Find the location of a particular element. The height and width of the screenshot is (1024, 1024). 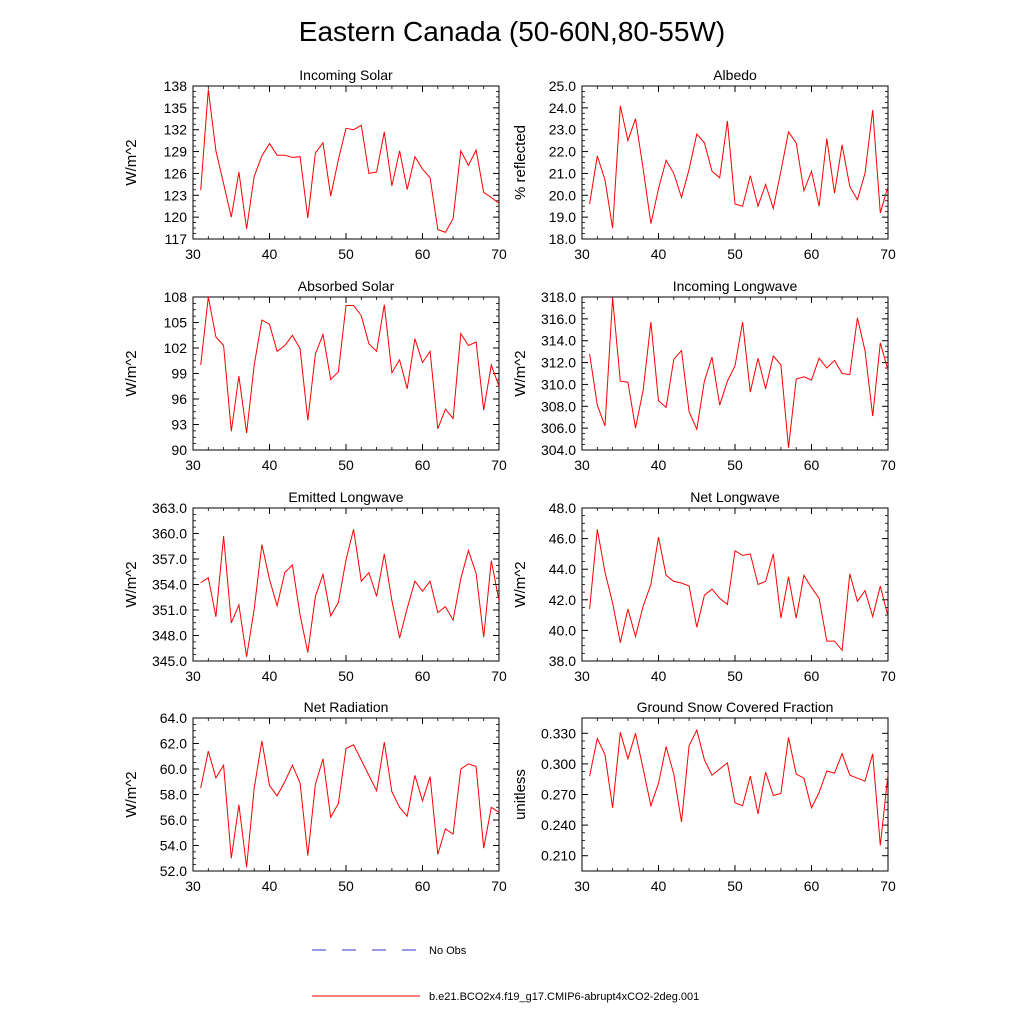

panel-title: Net Longwave is located at coordinates (735, 497).